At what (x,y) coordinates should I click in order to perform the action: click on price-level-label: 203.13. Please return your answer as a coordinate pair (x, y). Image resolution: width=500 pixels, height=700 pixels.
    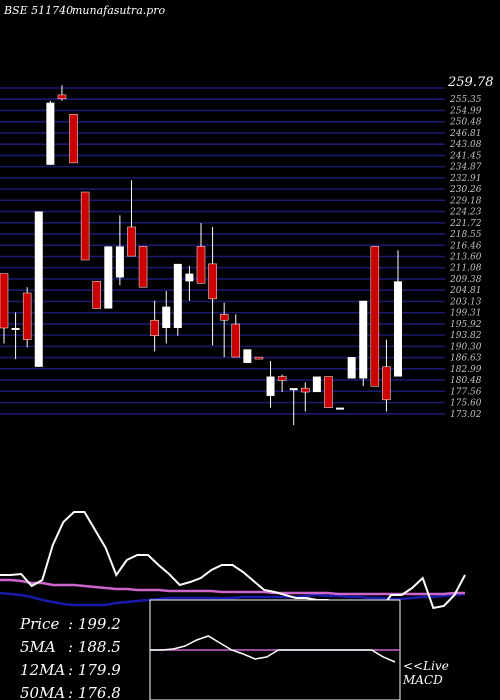
    Looking at the image, I should click on (465, 302).